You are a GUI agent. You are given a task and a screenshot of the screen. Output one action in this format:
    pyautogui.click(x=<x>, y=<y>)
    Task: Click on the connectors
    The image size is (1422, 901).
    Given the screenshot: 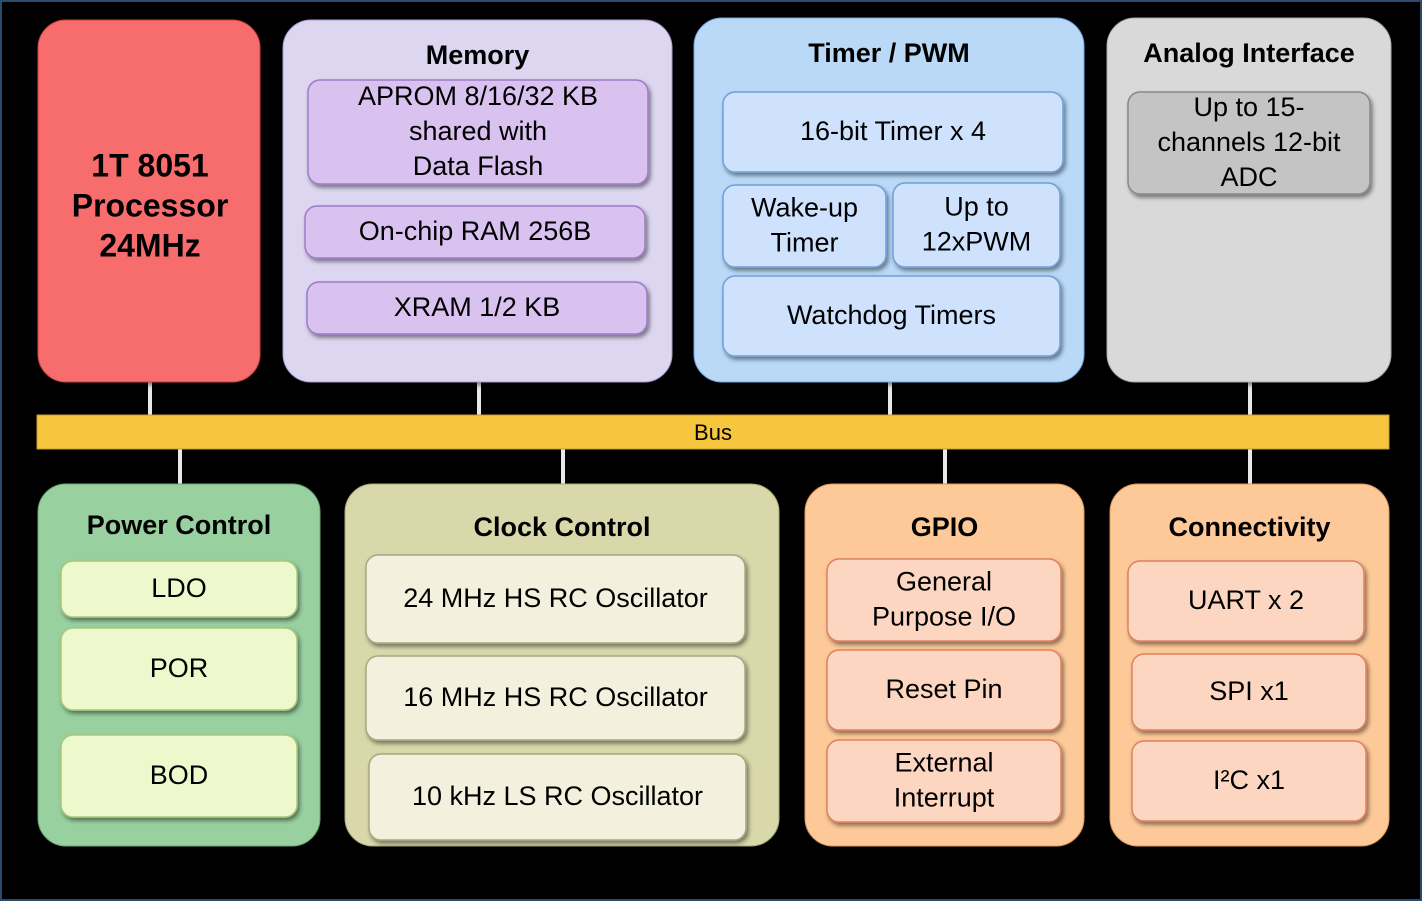 What is the action you would take?
    pyautogui.click(x=700, y=433)
    